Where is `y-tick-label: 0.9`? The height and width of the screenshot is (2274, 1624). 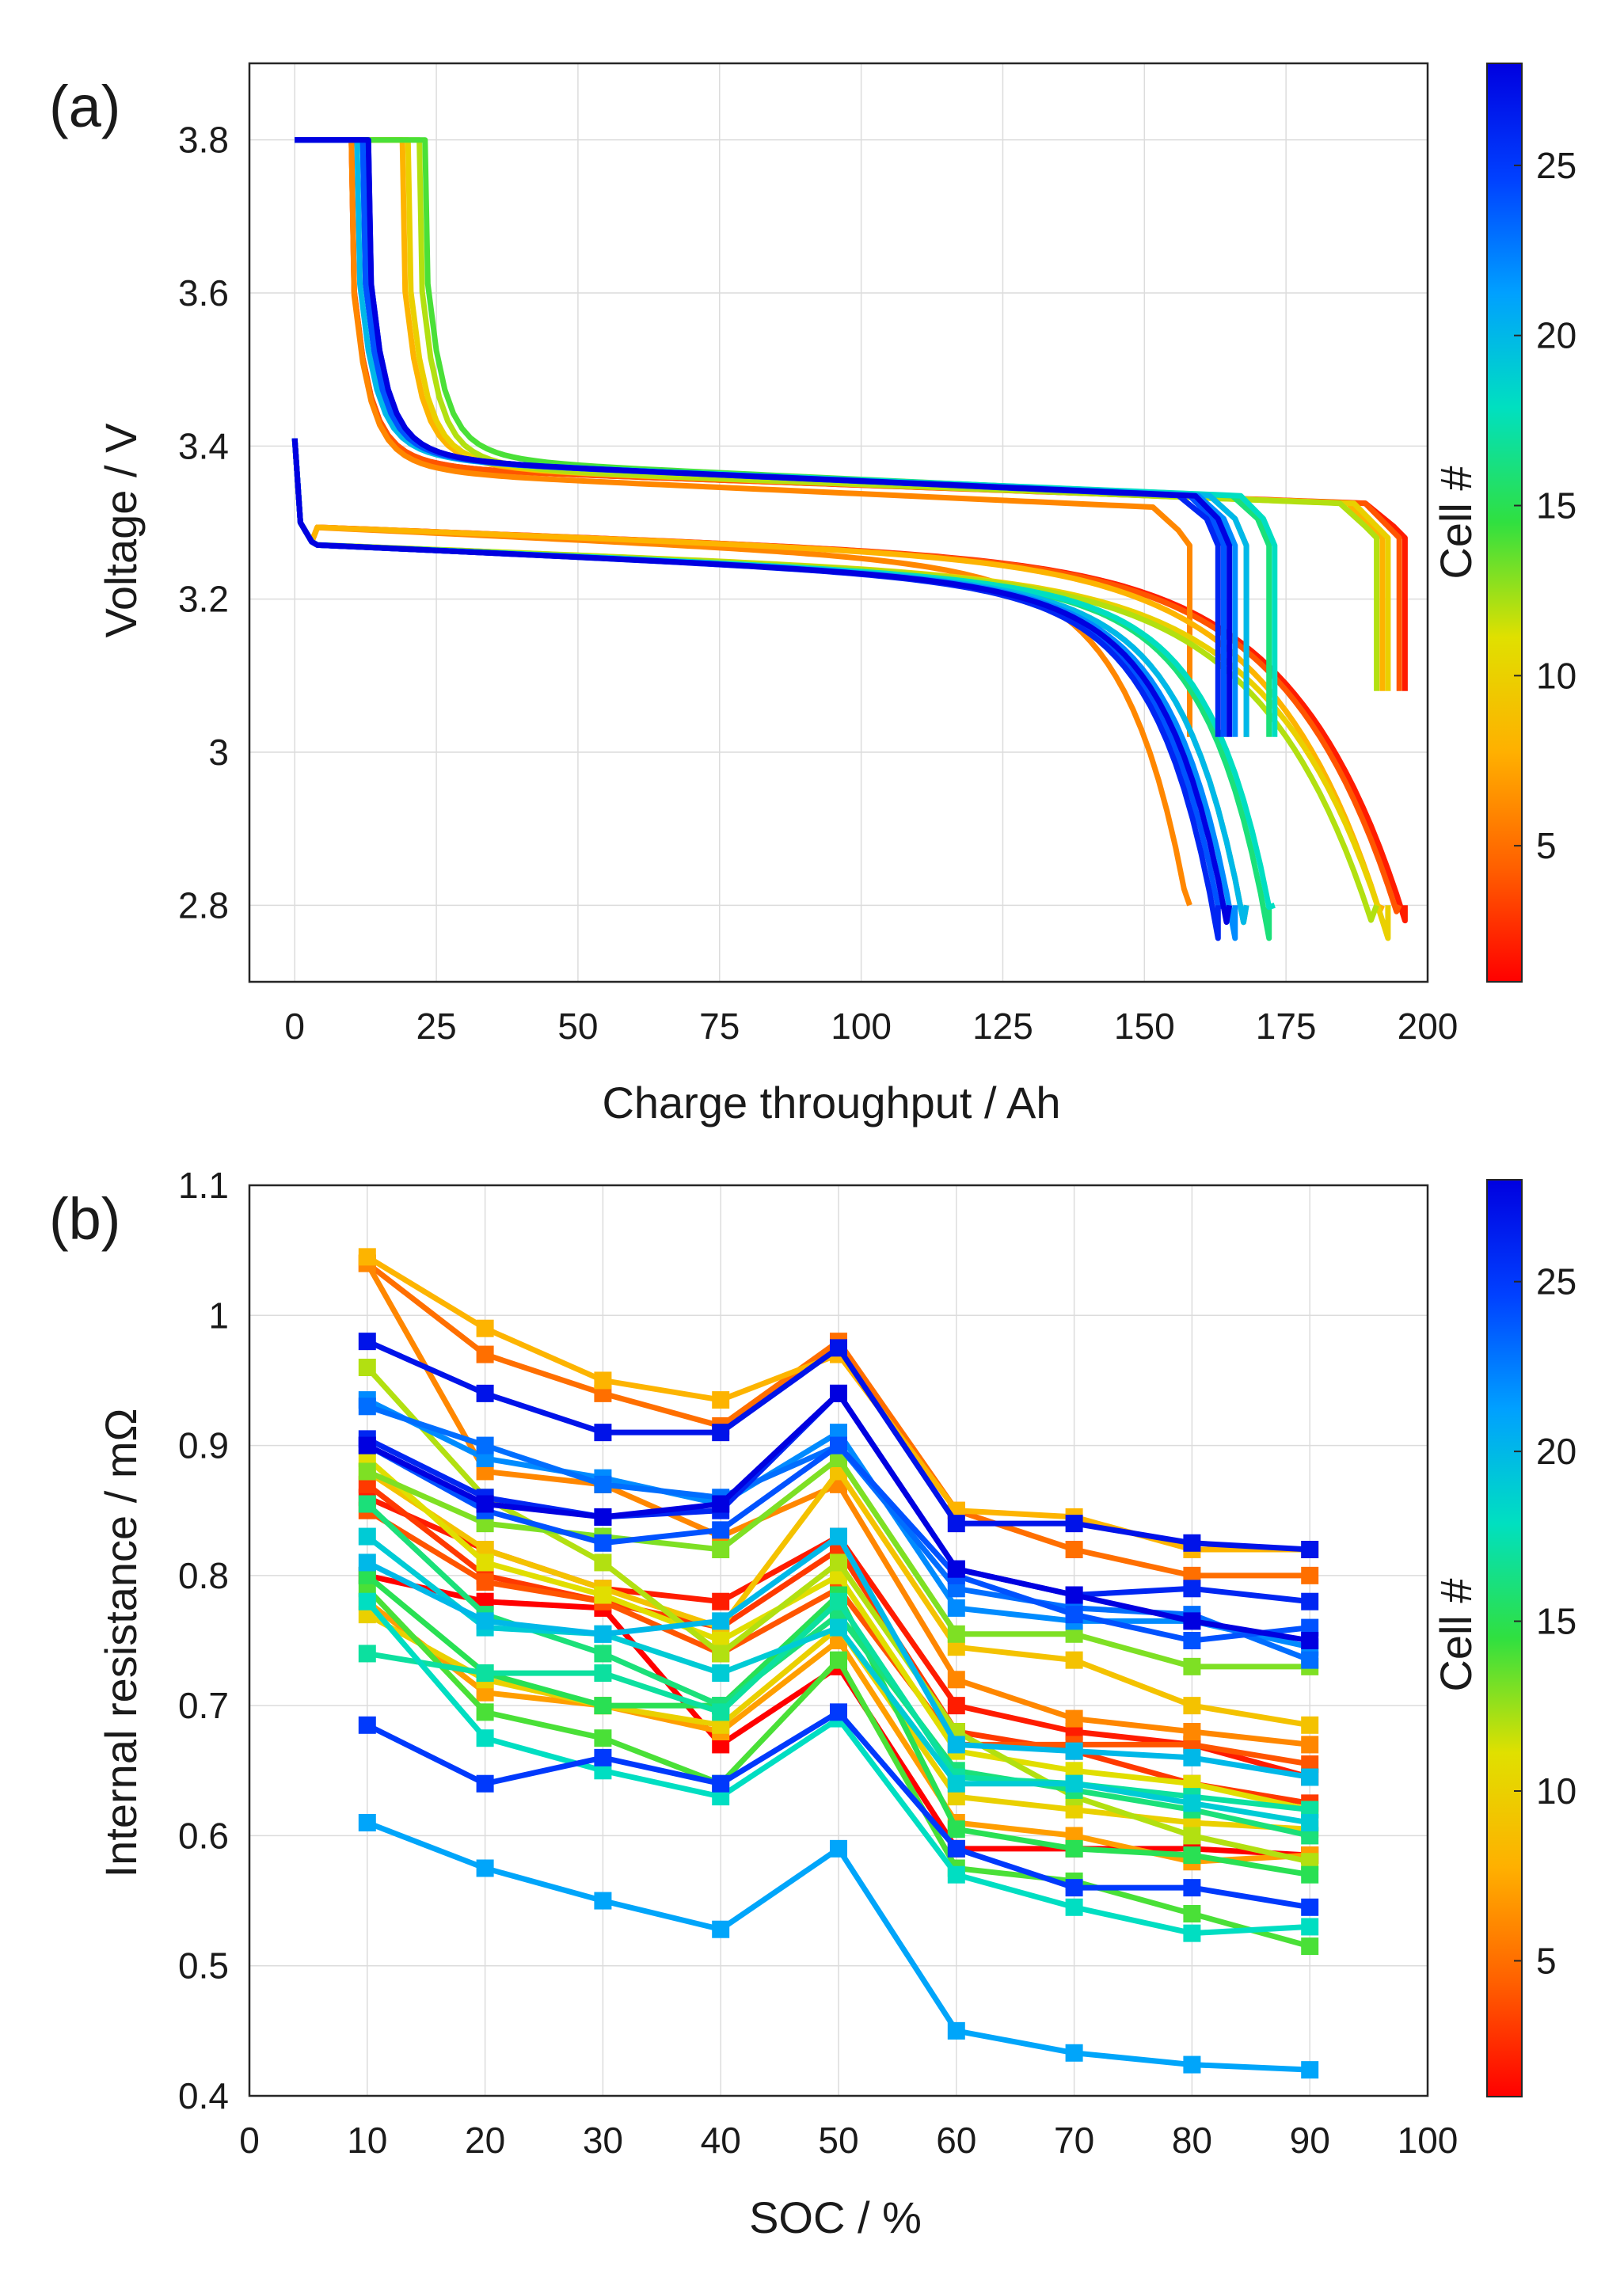 y-tick-label: 0.9 is located at coordinates (204, 1446).